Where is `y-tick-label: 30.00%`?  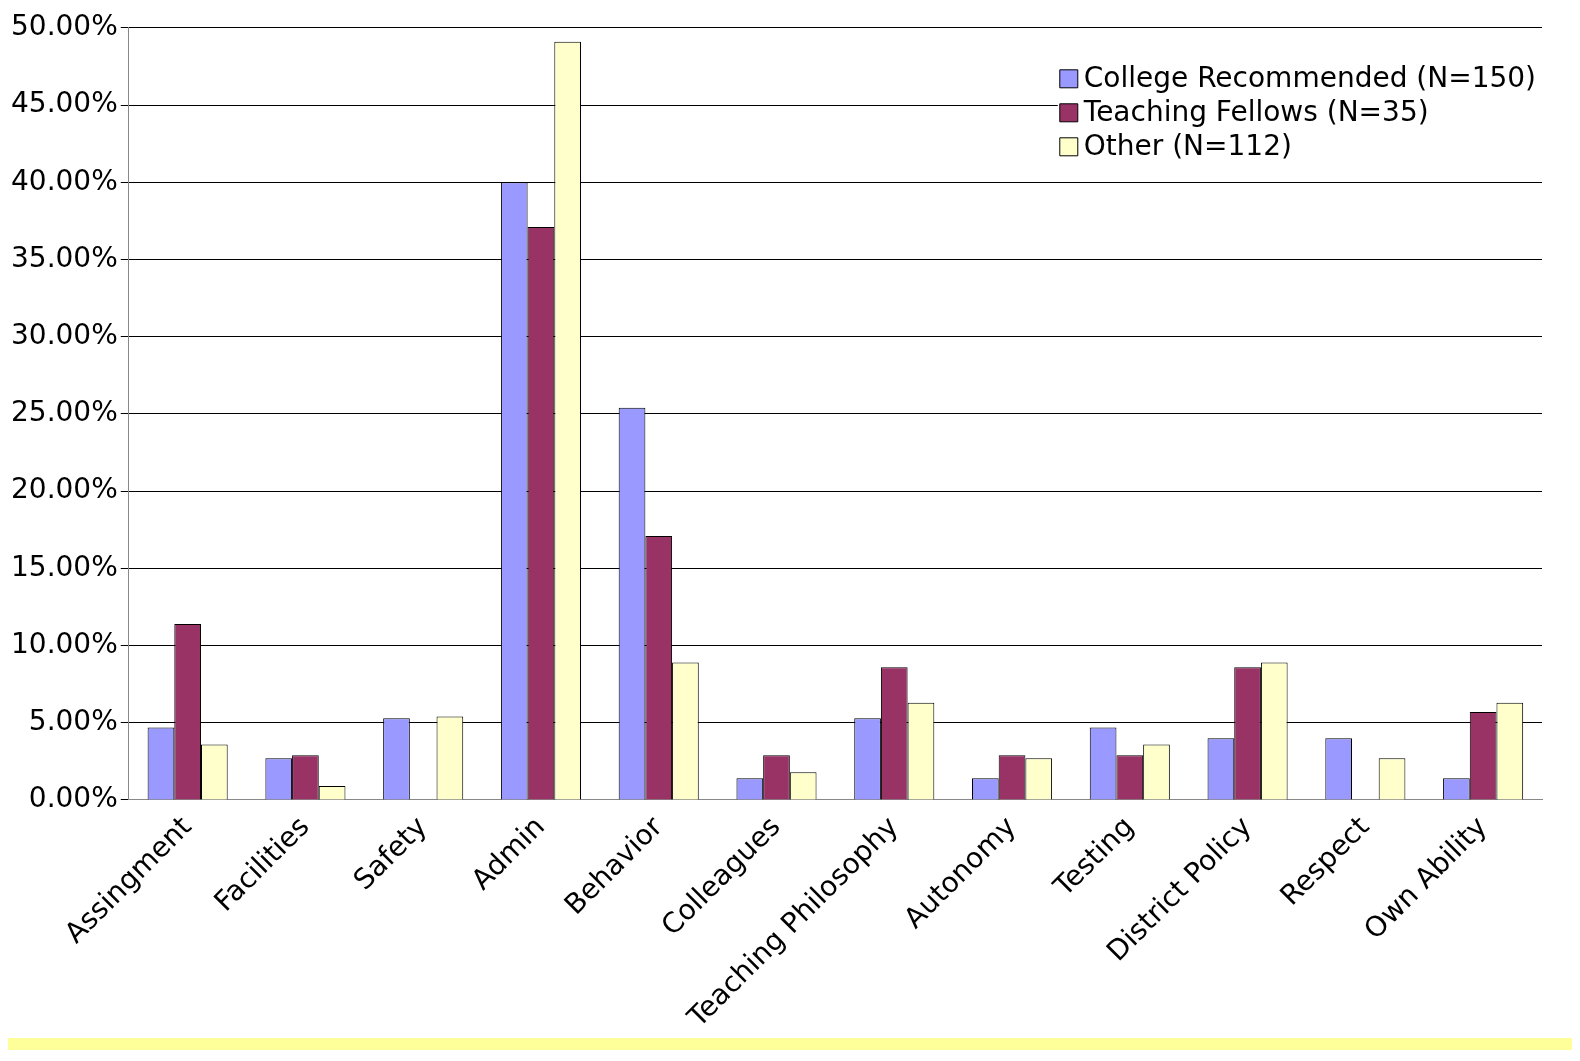 y-tick-label: 30.00% is located at coordinates (64, 334).